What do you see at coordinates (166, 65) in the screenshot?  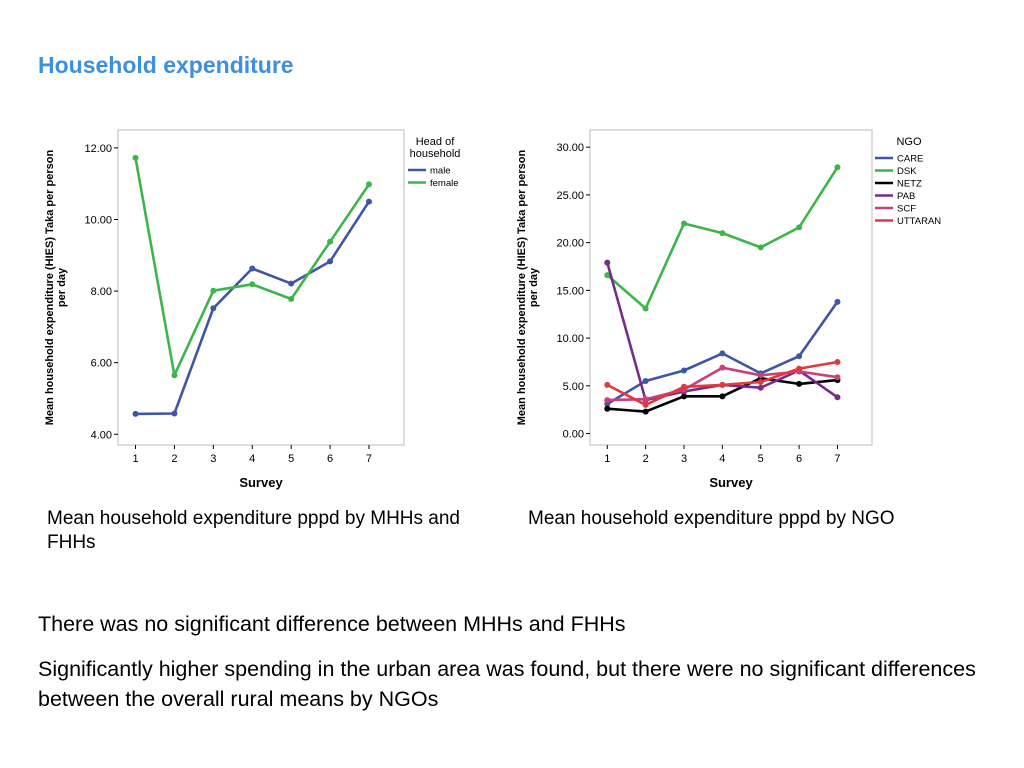 I see `slide-title: Household expenditure` at bounding box center [166, 65].